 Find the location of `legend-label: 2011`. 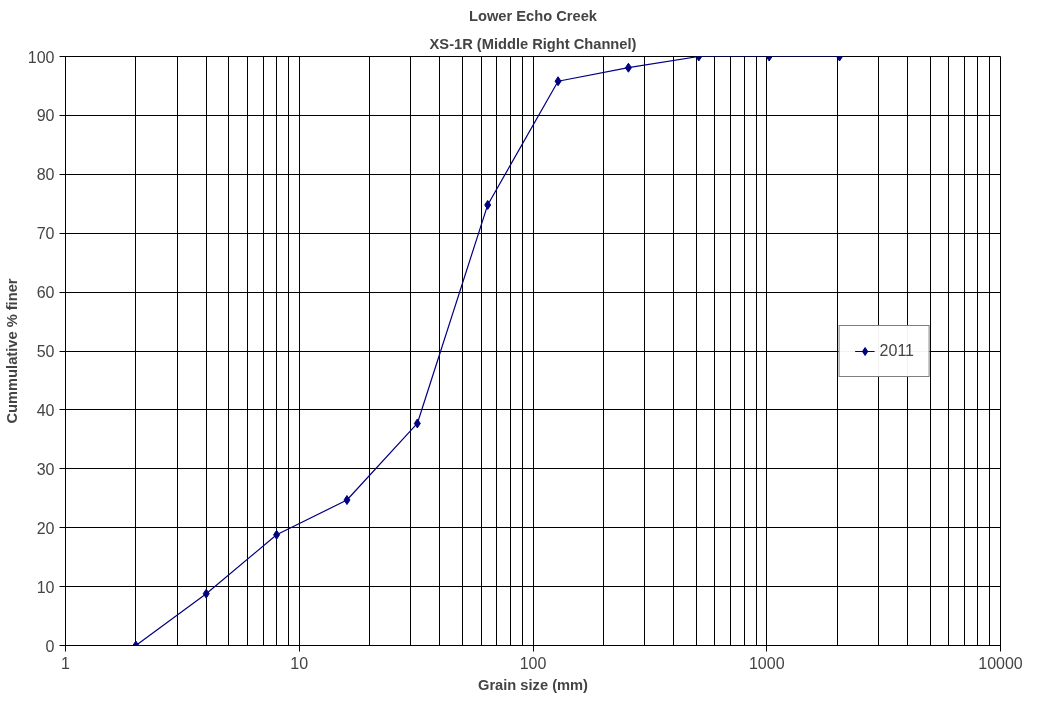

legend-label: 2011 is located at coordinates (896, 350).